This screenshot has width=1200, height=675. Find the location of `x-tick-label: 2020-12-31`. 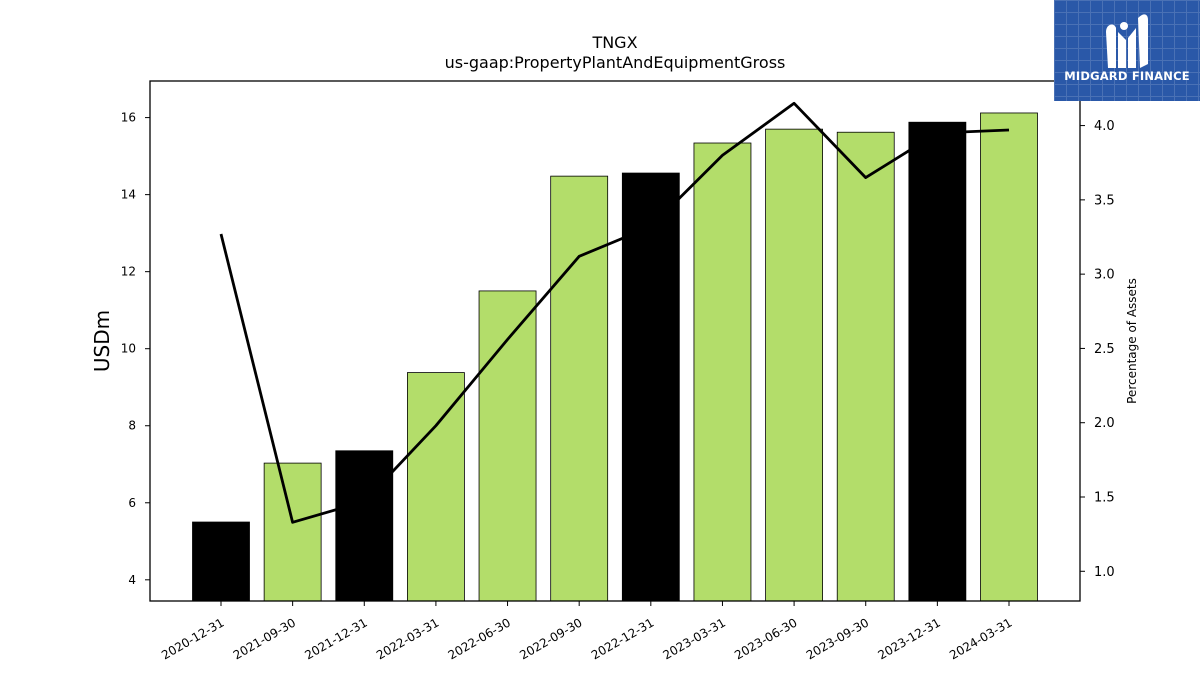

x-tick-label: 2020-12-31 is located at coordinates (192, 638).